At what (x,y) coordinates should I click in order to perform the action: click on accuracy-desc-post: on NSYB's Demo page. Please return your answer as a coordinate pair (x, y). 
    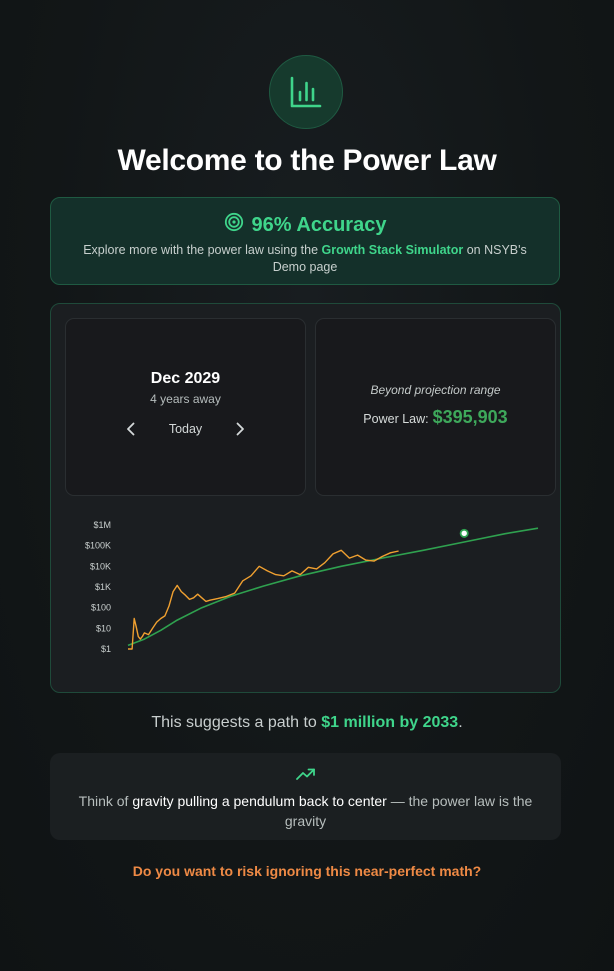
    Looking at the image, I should click on (399, 258).